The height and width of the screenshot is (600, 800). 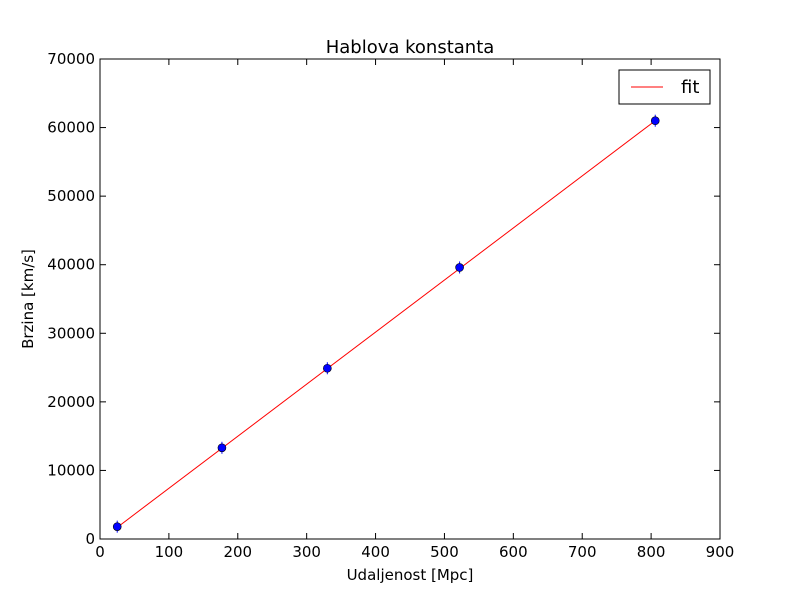 I want to click on x-tick-label: 800, so click(x=651, y=552).